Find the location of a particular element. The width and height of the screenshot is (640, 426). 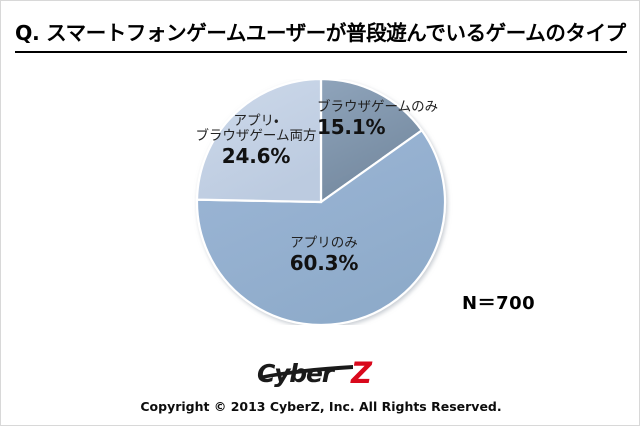

pie-label-app-only: アプリのみ 60.3% is located at coordinates (324, 255).